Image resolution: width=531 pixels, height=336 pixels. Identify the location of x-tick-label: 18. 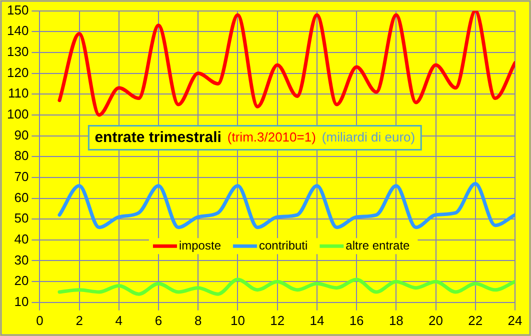
(396, 320).